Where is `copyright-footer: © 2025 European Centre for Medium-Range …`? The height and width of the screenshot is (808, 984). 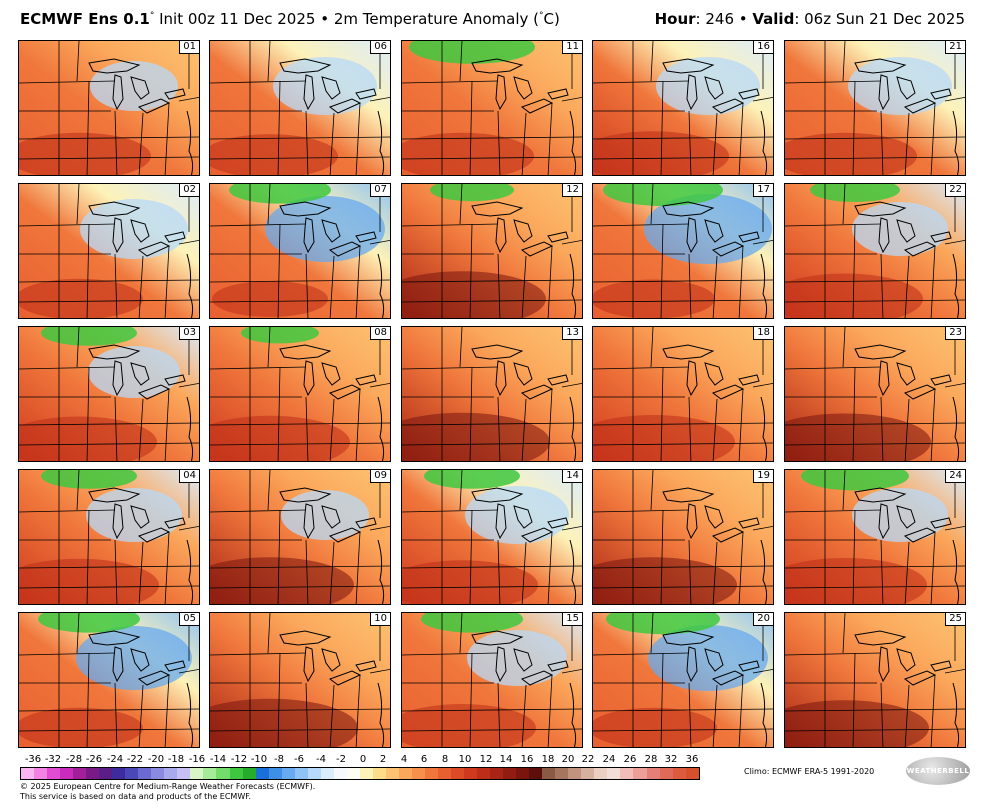
copyright-footer: © 2025 European Centre for Medium-Range … is located at coordinates (168, 791).